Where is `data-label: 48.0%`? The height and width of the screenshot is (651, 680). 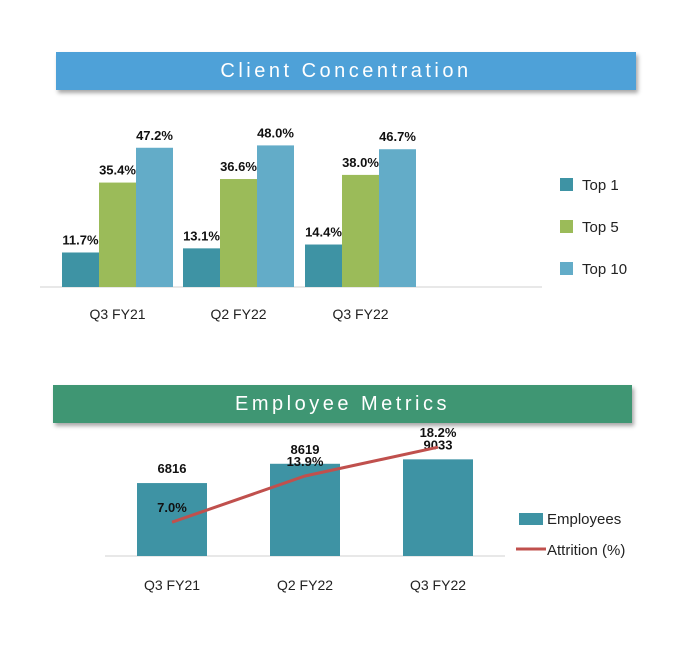 data-label: 48.0% is located at coordinates (275, 132).